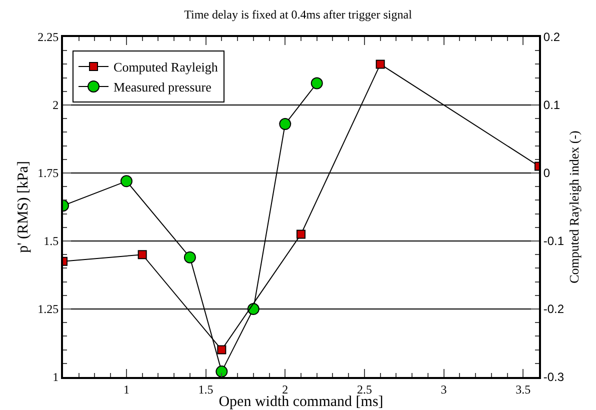 Image resolution: width=596 pixels, height=410 pixels. I want to click on y2-tick-label: 0.2, so click(551, 37).